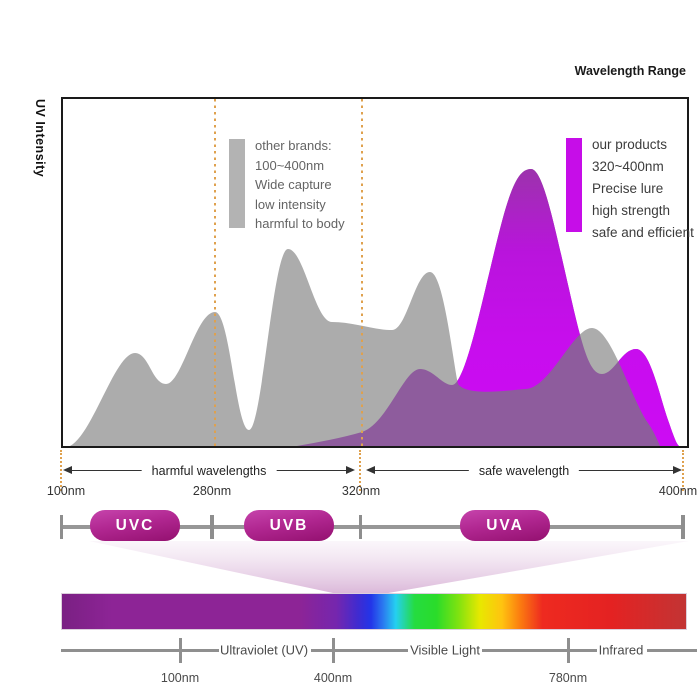  Describe the element at coordinates (630, 144) in the screenshot. I see `legend-line: our products` at that location.